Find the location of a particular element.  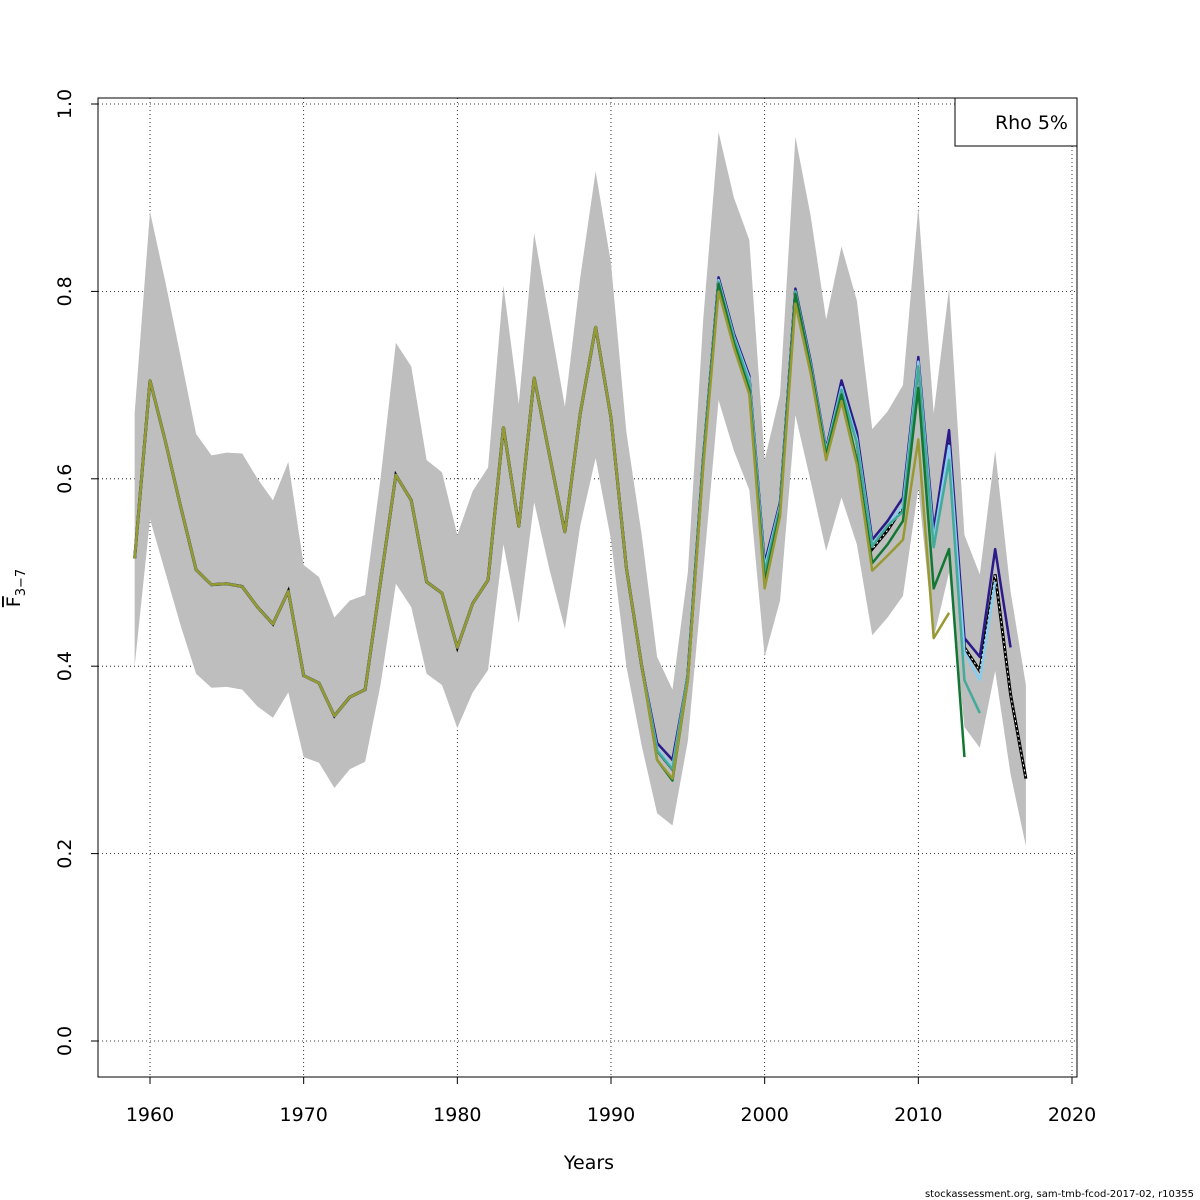

x-tick-label: 1960 is located at coordinates (150, 1115).